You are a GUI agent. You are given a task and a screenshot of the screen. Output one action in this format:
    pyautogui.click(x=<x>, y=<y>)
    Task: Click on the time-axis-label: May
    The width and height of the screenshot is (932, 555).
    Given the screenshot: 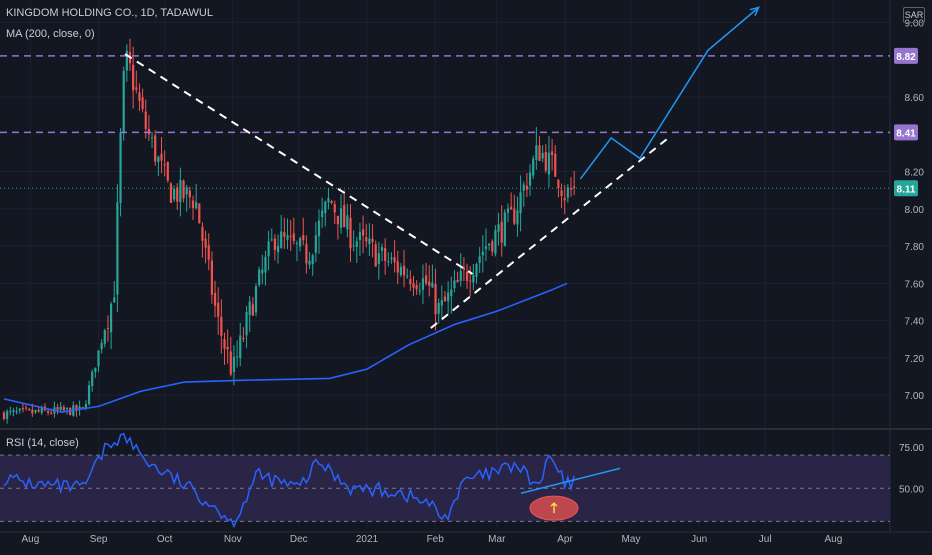 What is the action you would take?
    pyautogui.click(x=631, y=539)
    